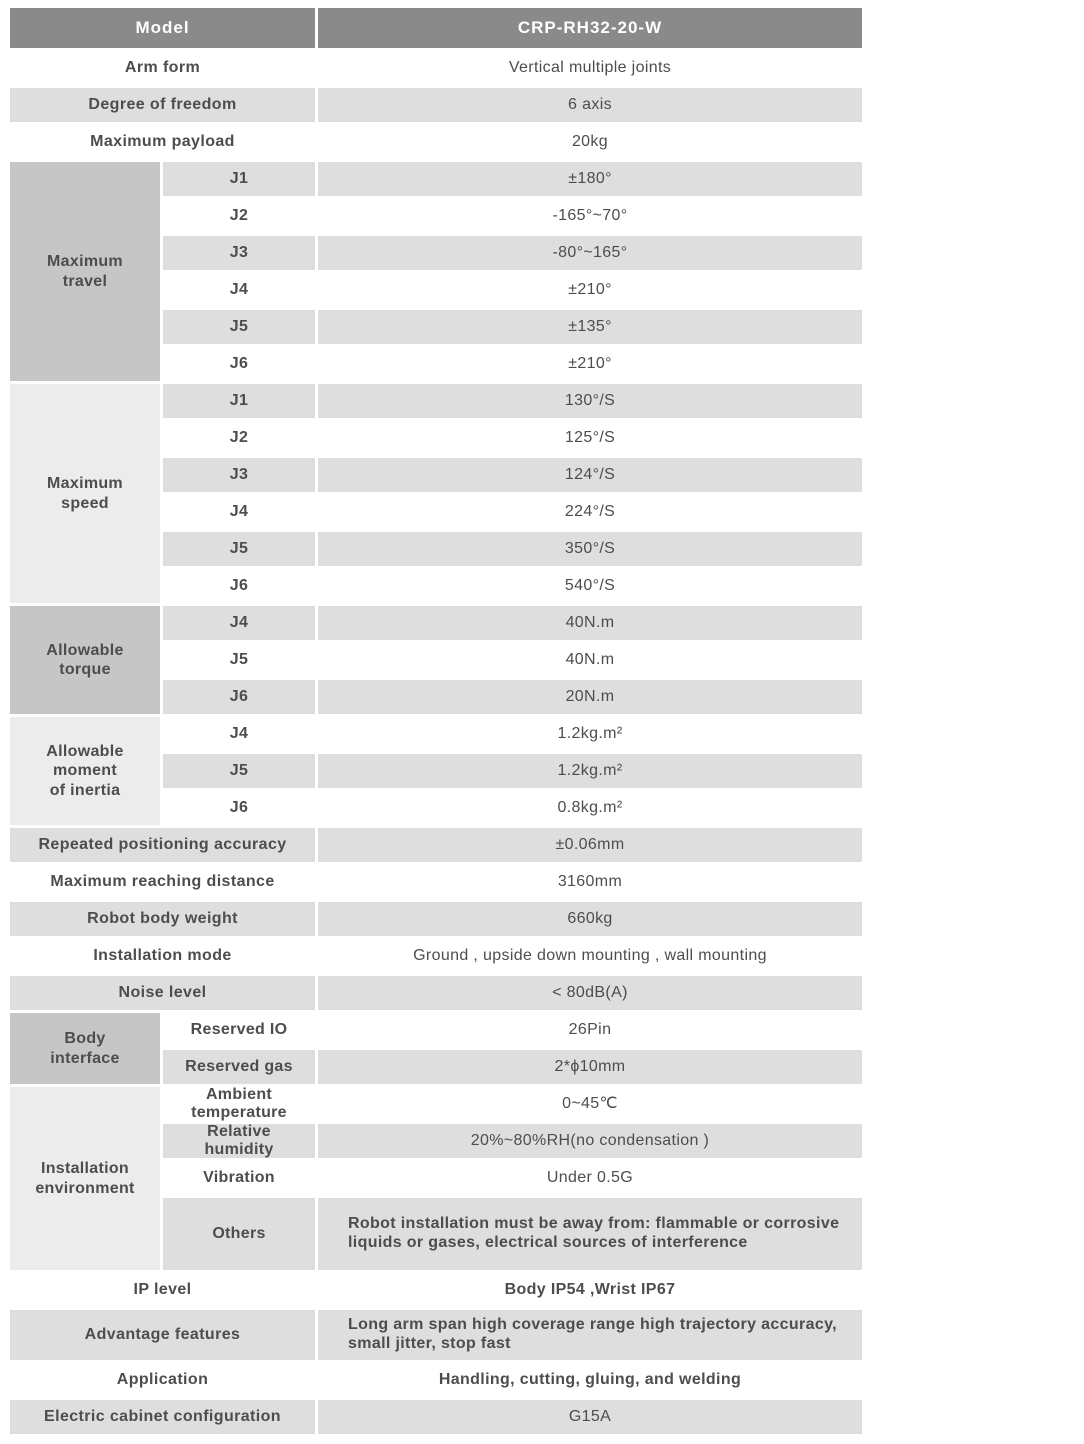 This screenshot has width=1084, height=1444. Describe the element at coordinates (590, 1178) in the screenshot. I see `row-value-cell: Under 0.5G` at that location.